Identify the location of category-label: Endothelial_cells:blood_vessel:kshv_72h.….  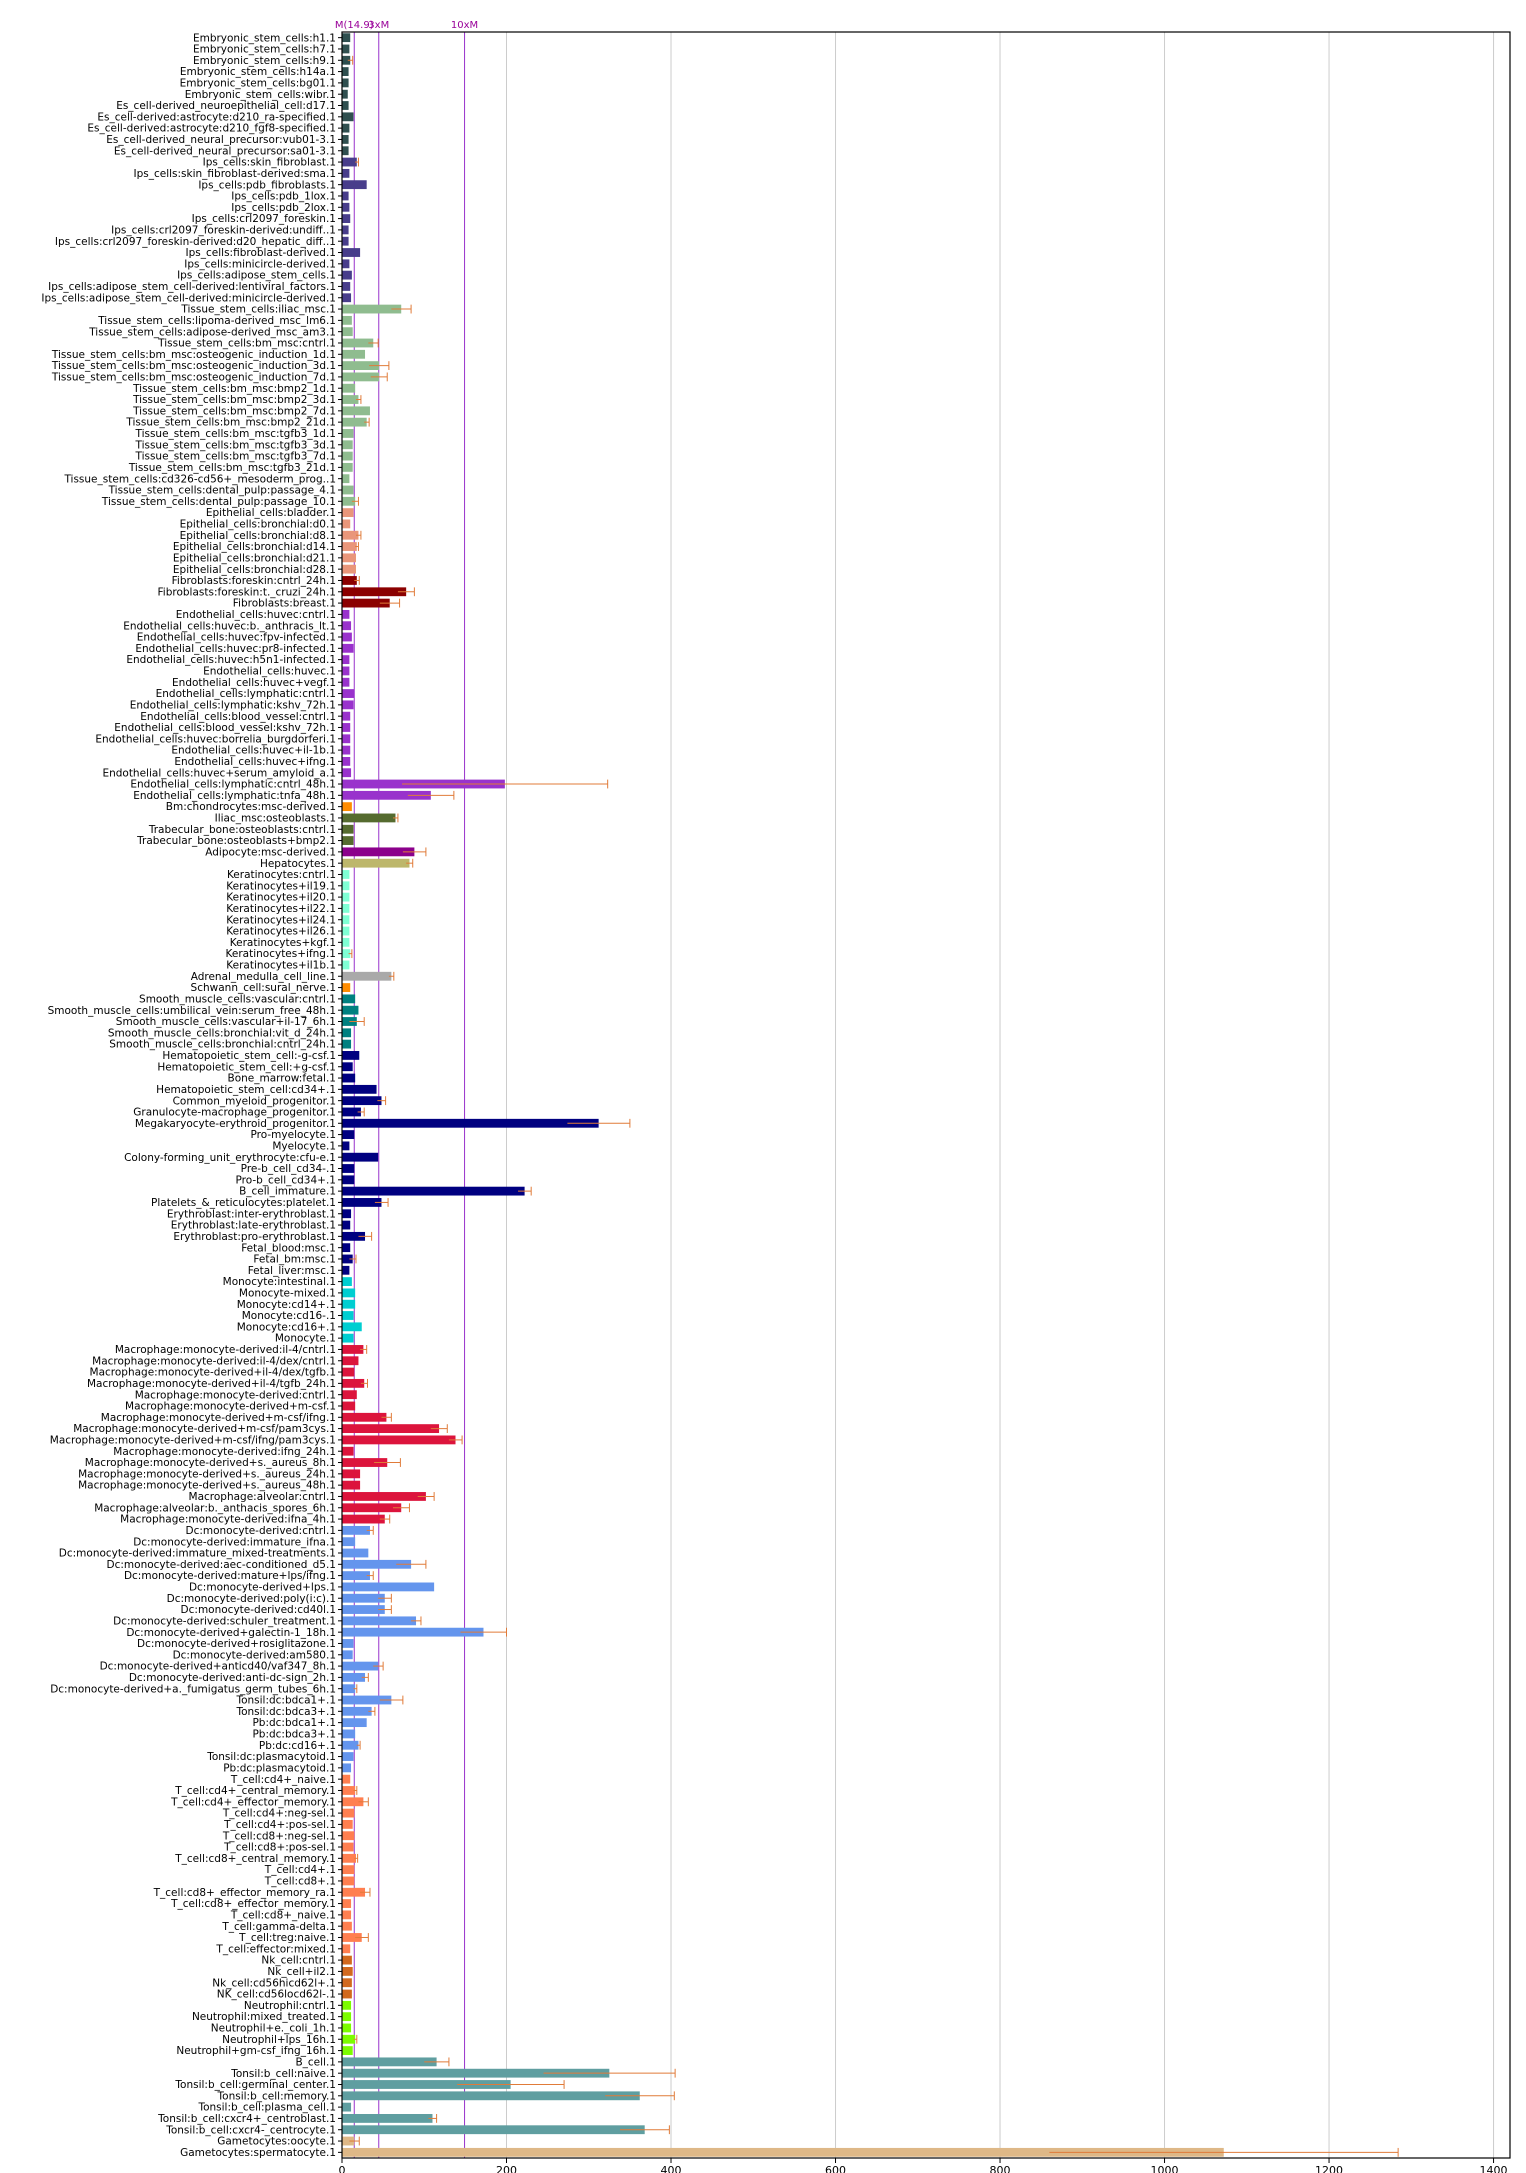
(225, 728).